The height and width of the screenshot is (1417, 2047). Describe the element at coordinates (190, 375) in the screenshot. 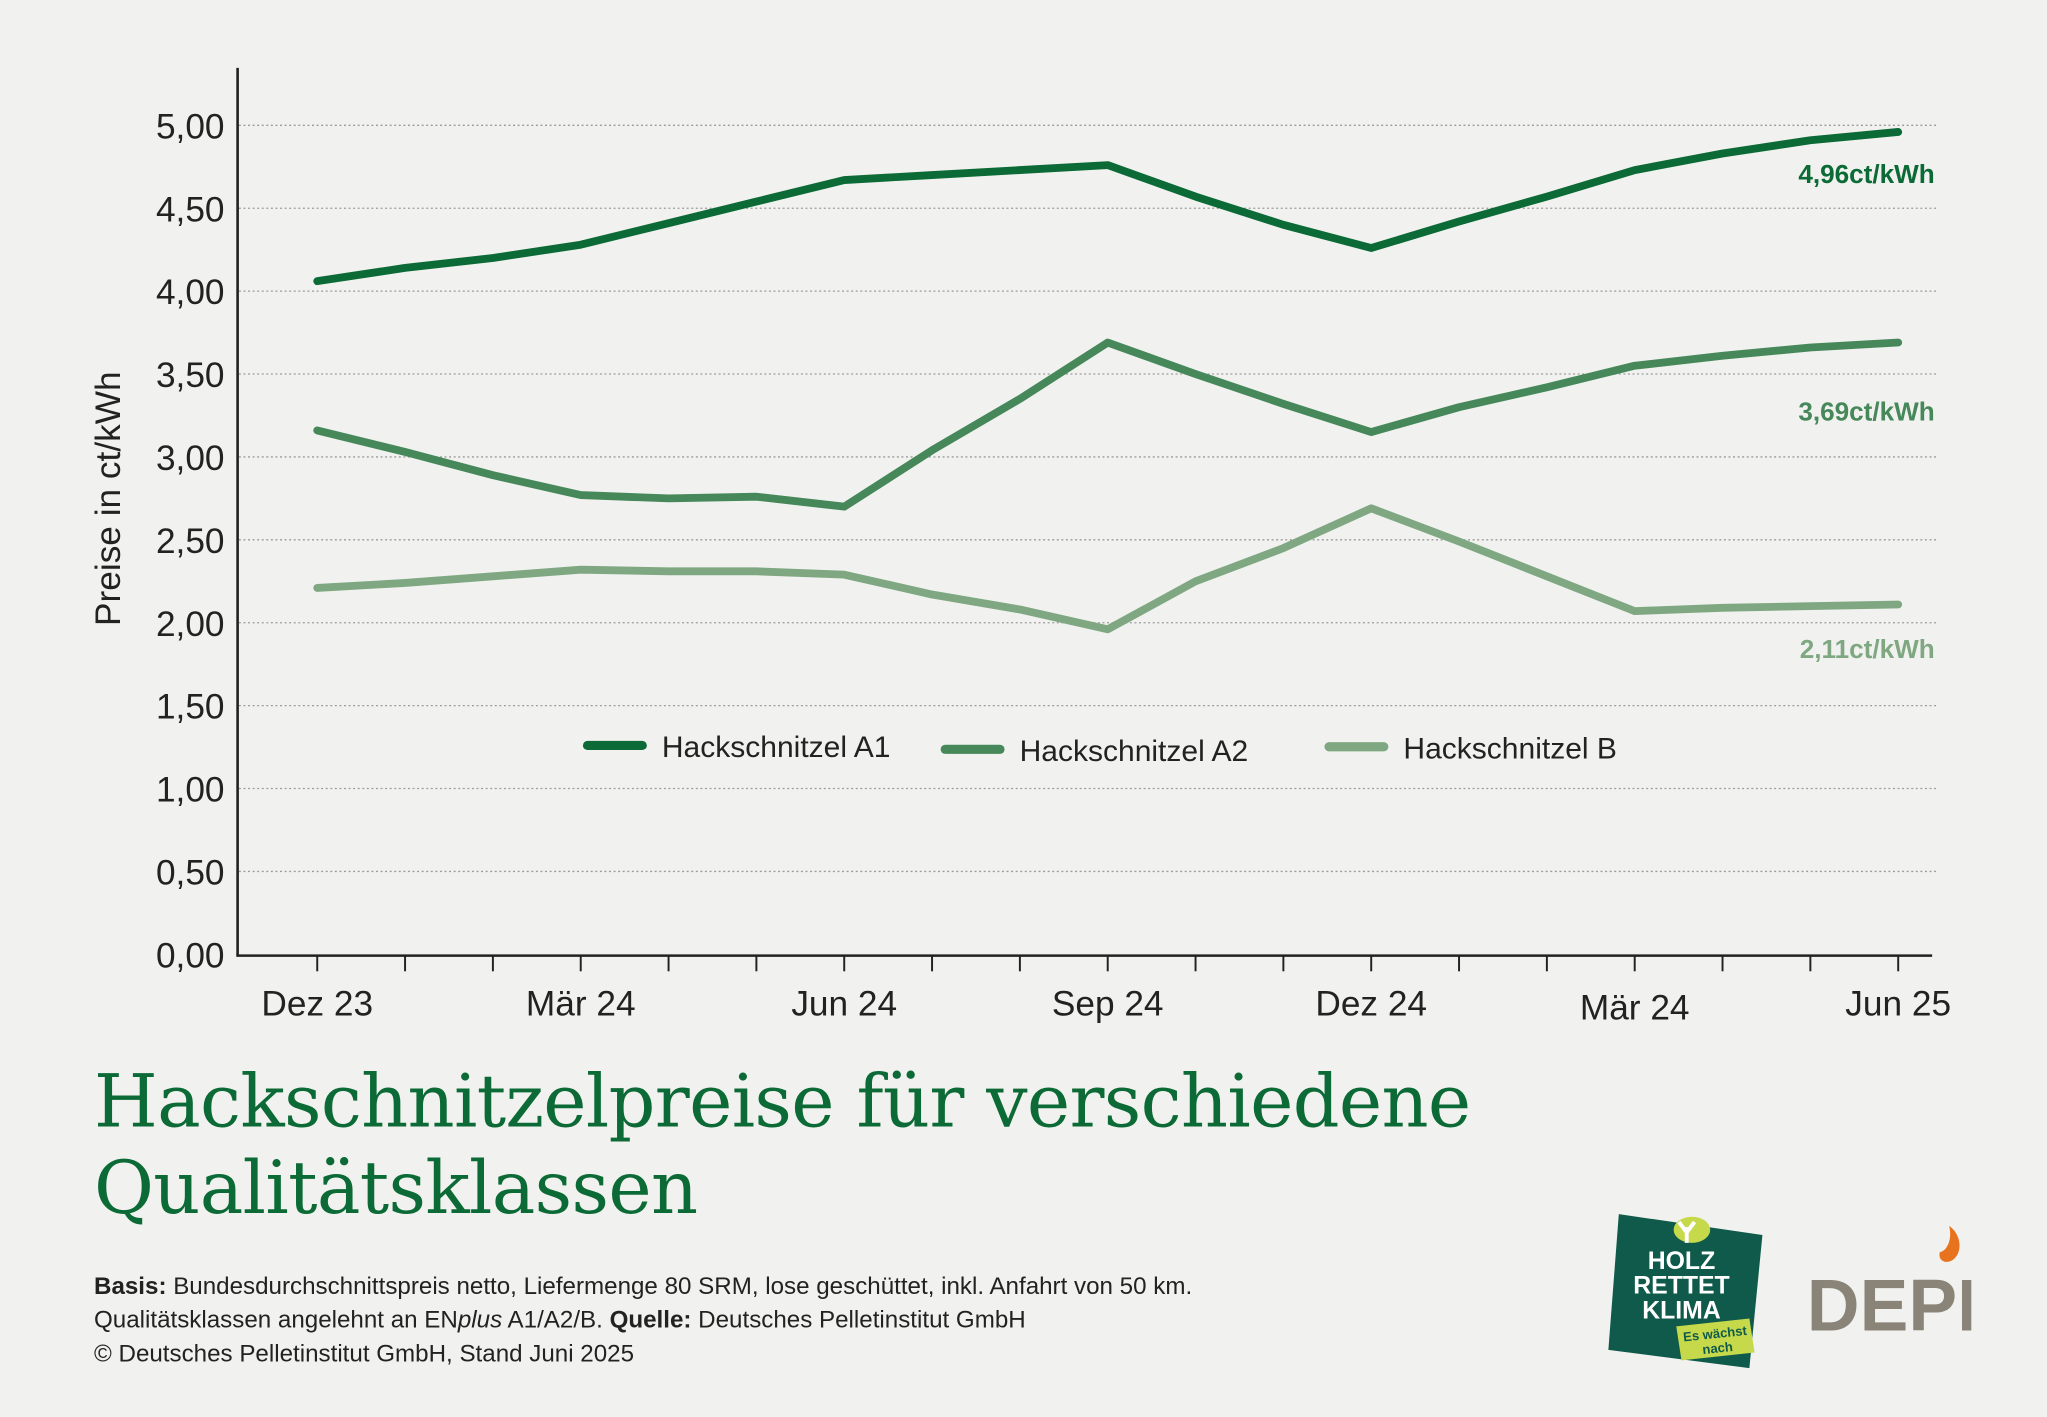

I see `y-tick-label: 3,50` at that location.